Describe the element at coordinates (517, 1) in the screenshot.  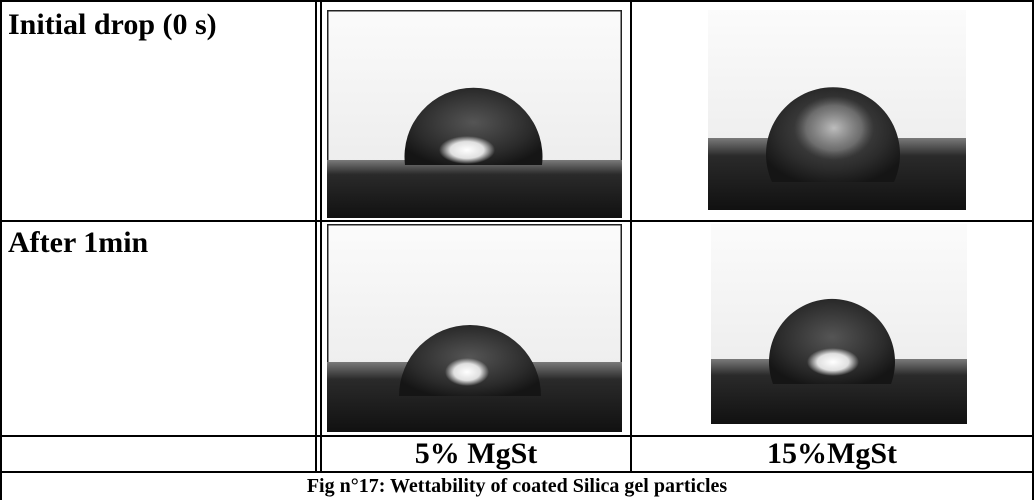
I see `table-border-top` at that location.